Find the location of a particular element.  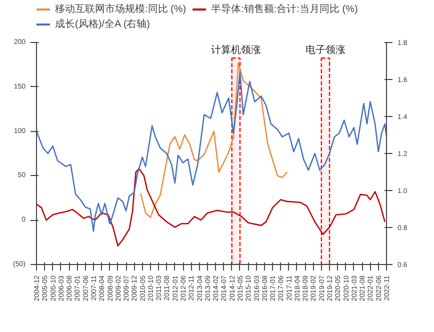

band-label: 计算机领涨 is located at coordinates (235, 50).